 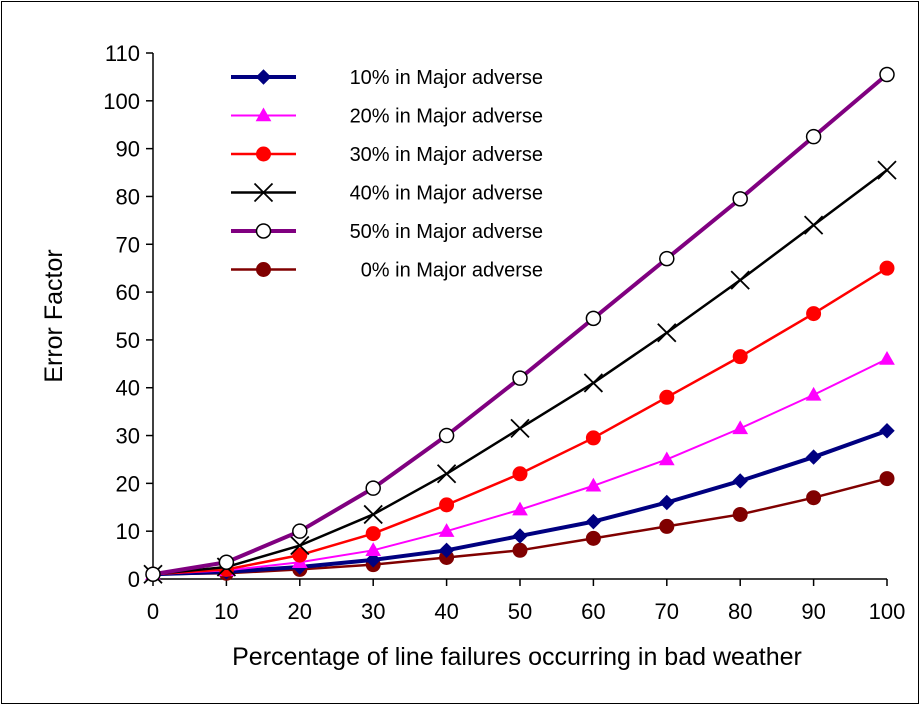 I want to click on x-tick-label: 20, so click(x=300, y=611).